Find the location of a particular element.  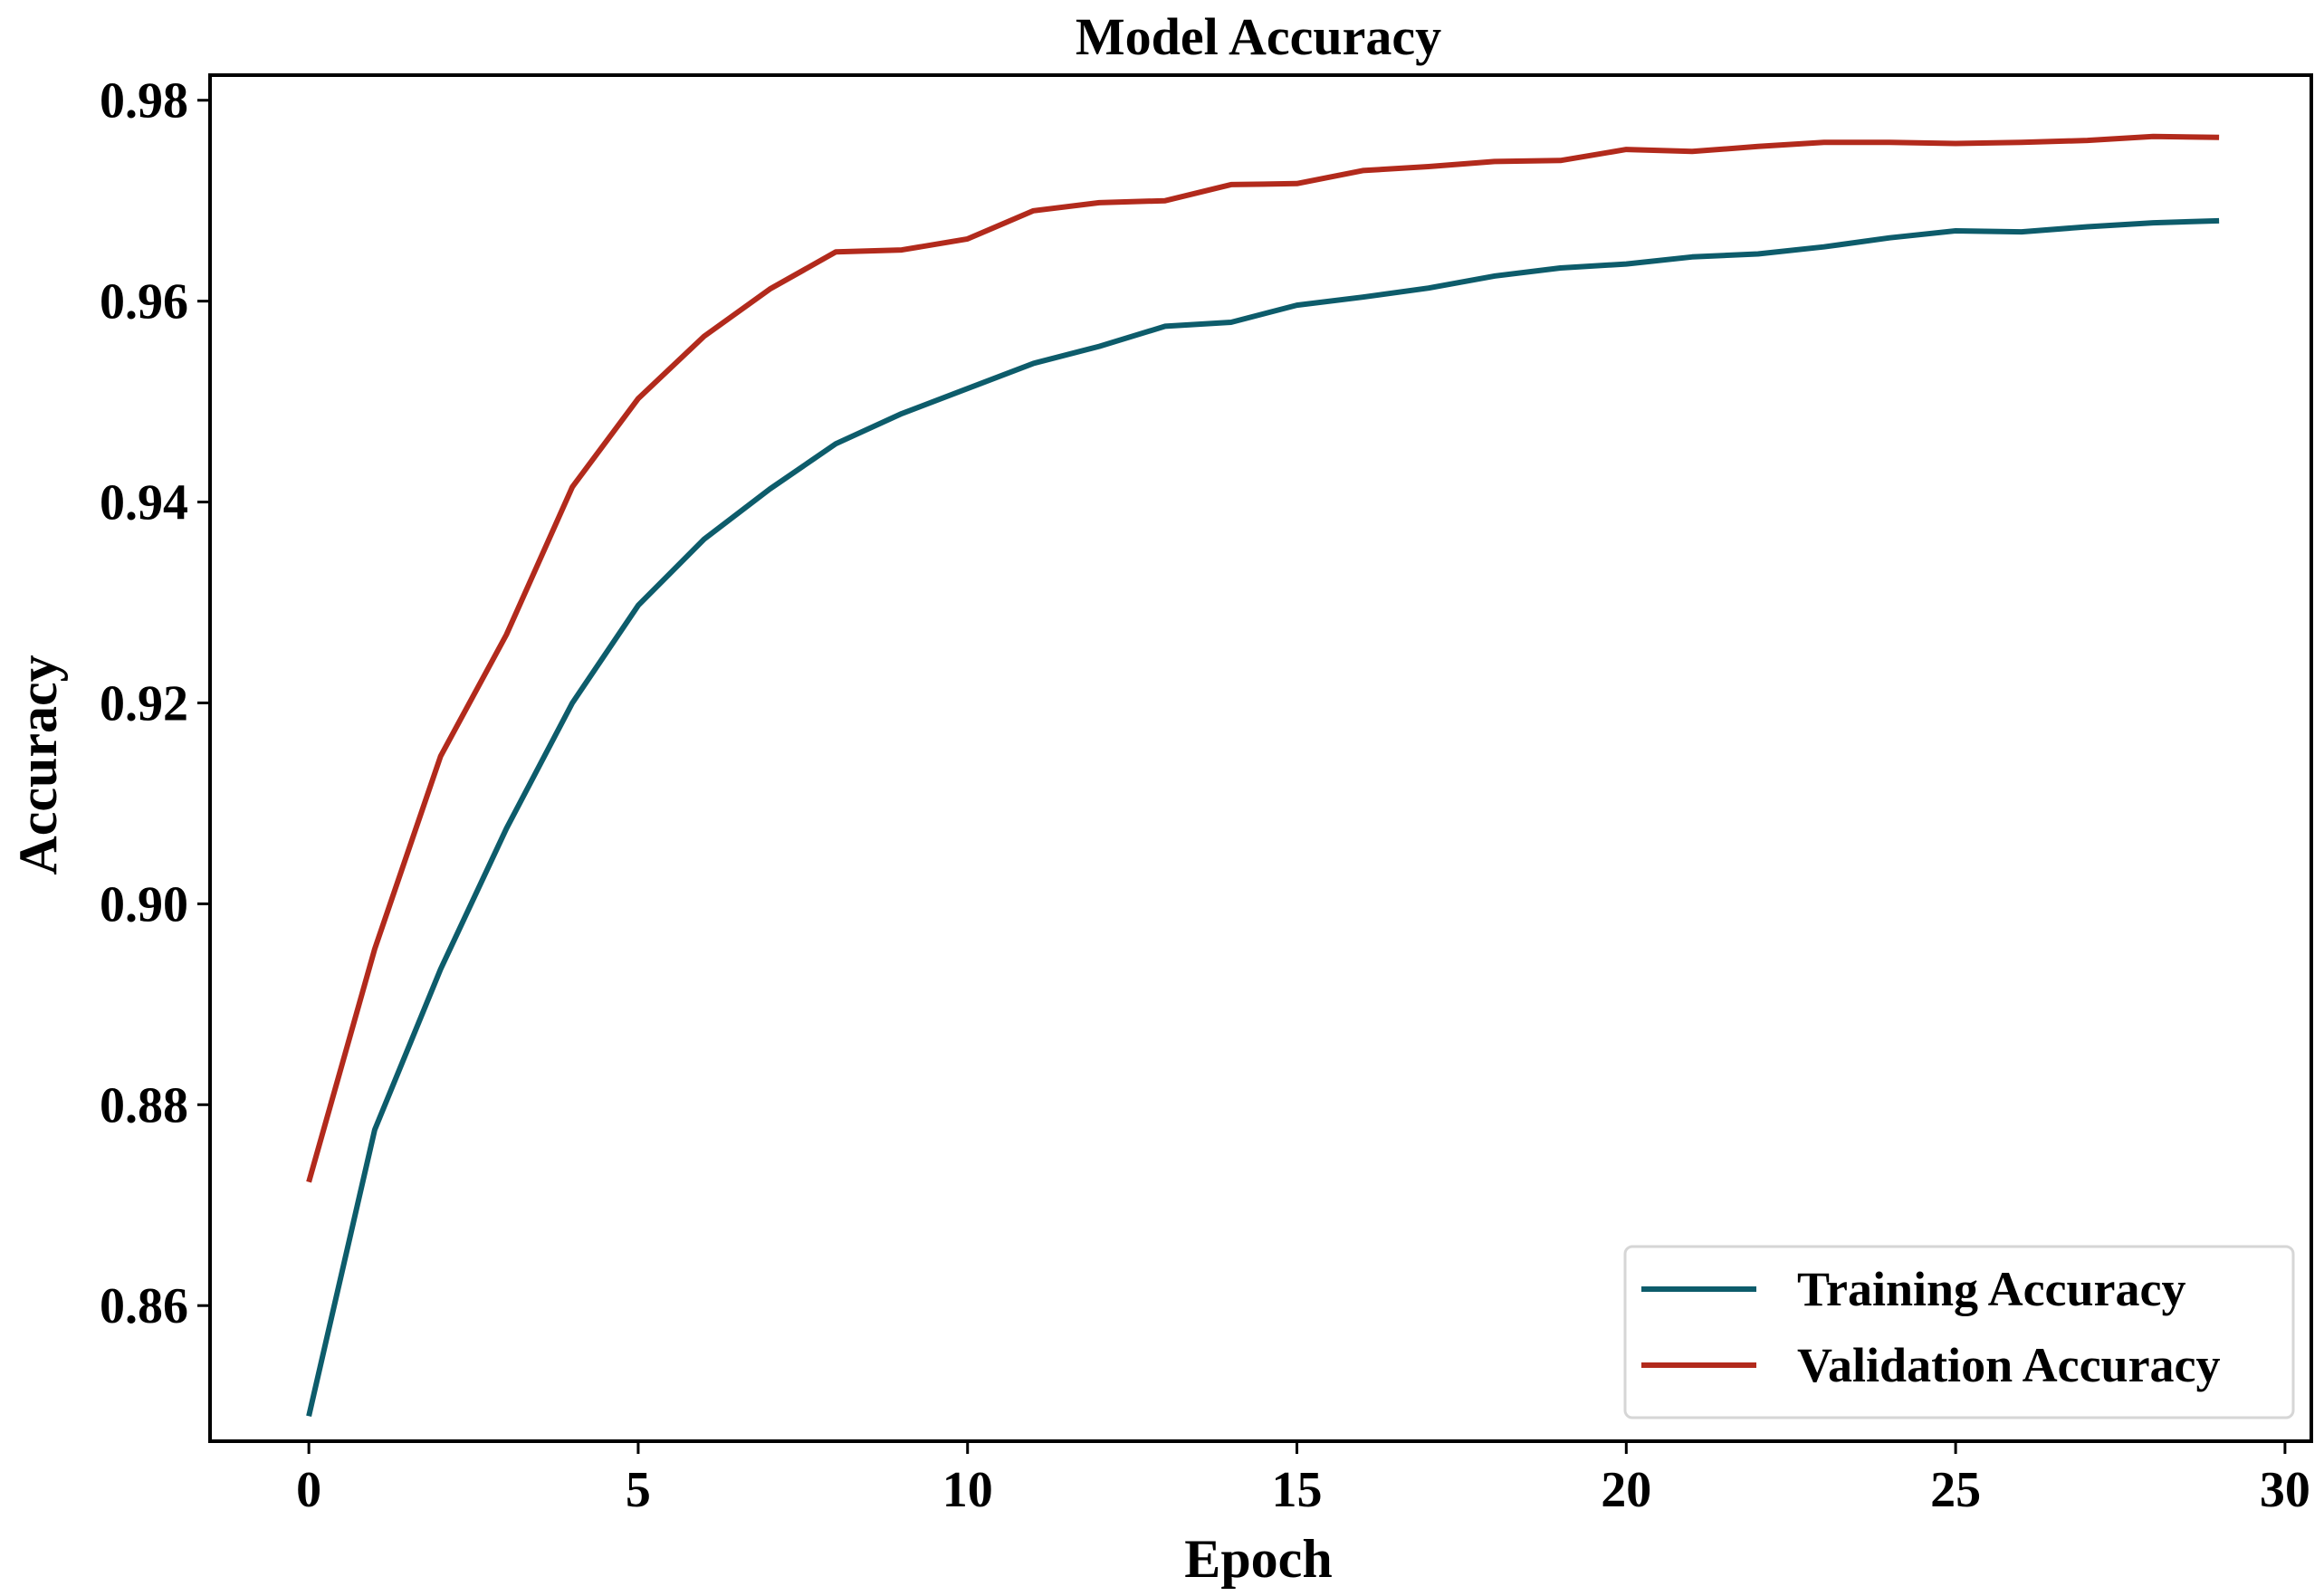

chart-title: Model Accuracy is located at coordinates (1258, 36).